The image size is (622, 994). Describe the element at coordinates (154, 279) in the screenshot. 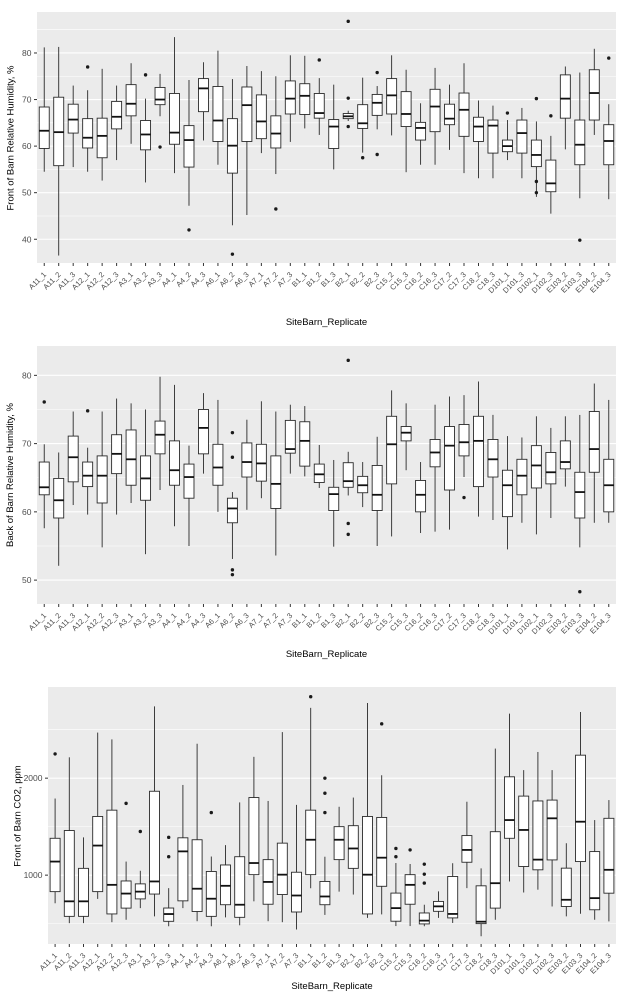

I see `x-tick-label: A3_3` at that location.